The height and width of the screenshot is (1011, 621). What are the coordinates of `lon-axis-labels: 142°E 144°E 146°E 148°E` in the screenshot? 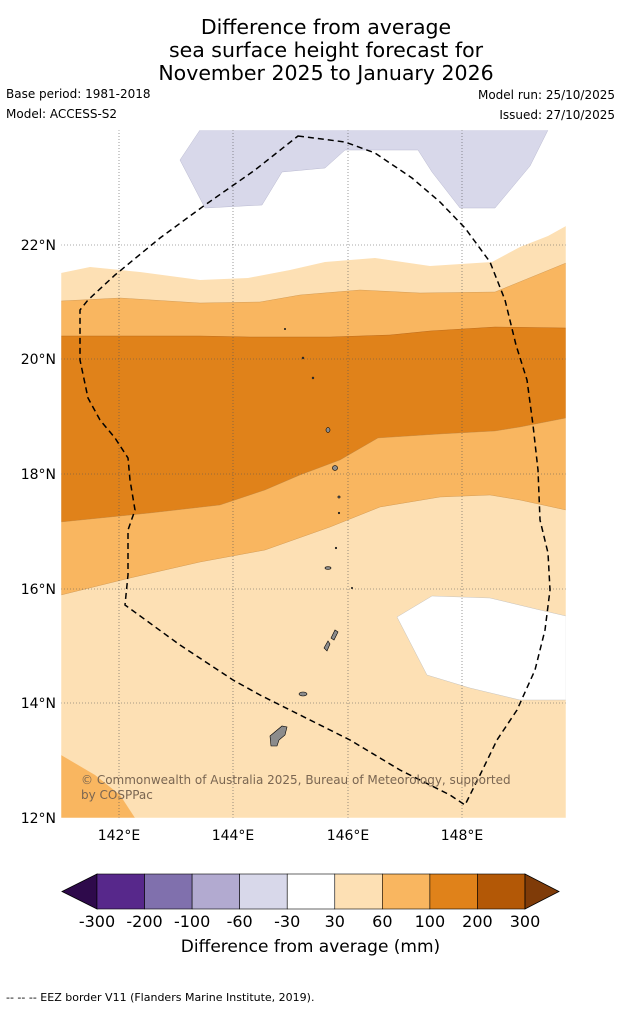 It's located at (291, 836).